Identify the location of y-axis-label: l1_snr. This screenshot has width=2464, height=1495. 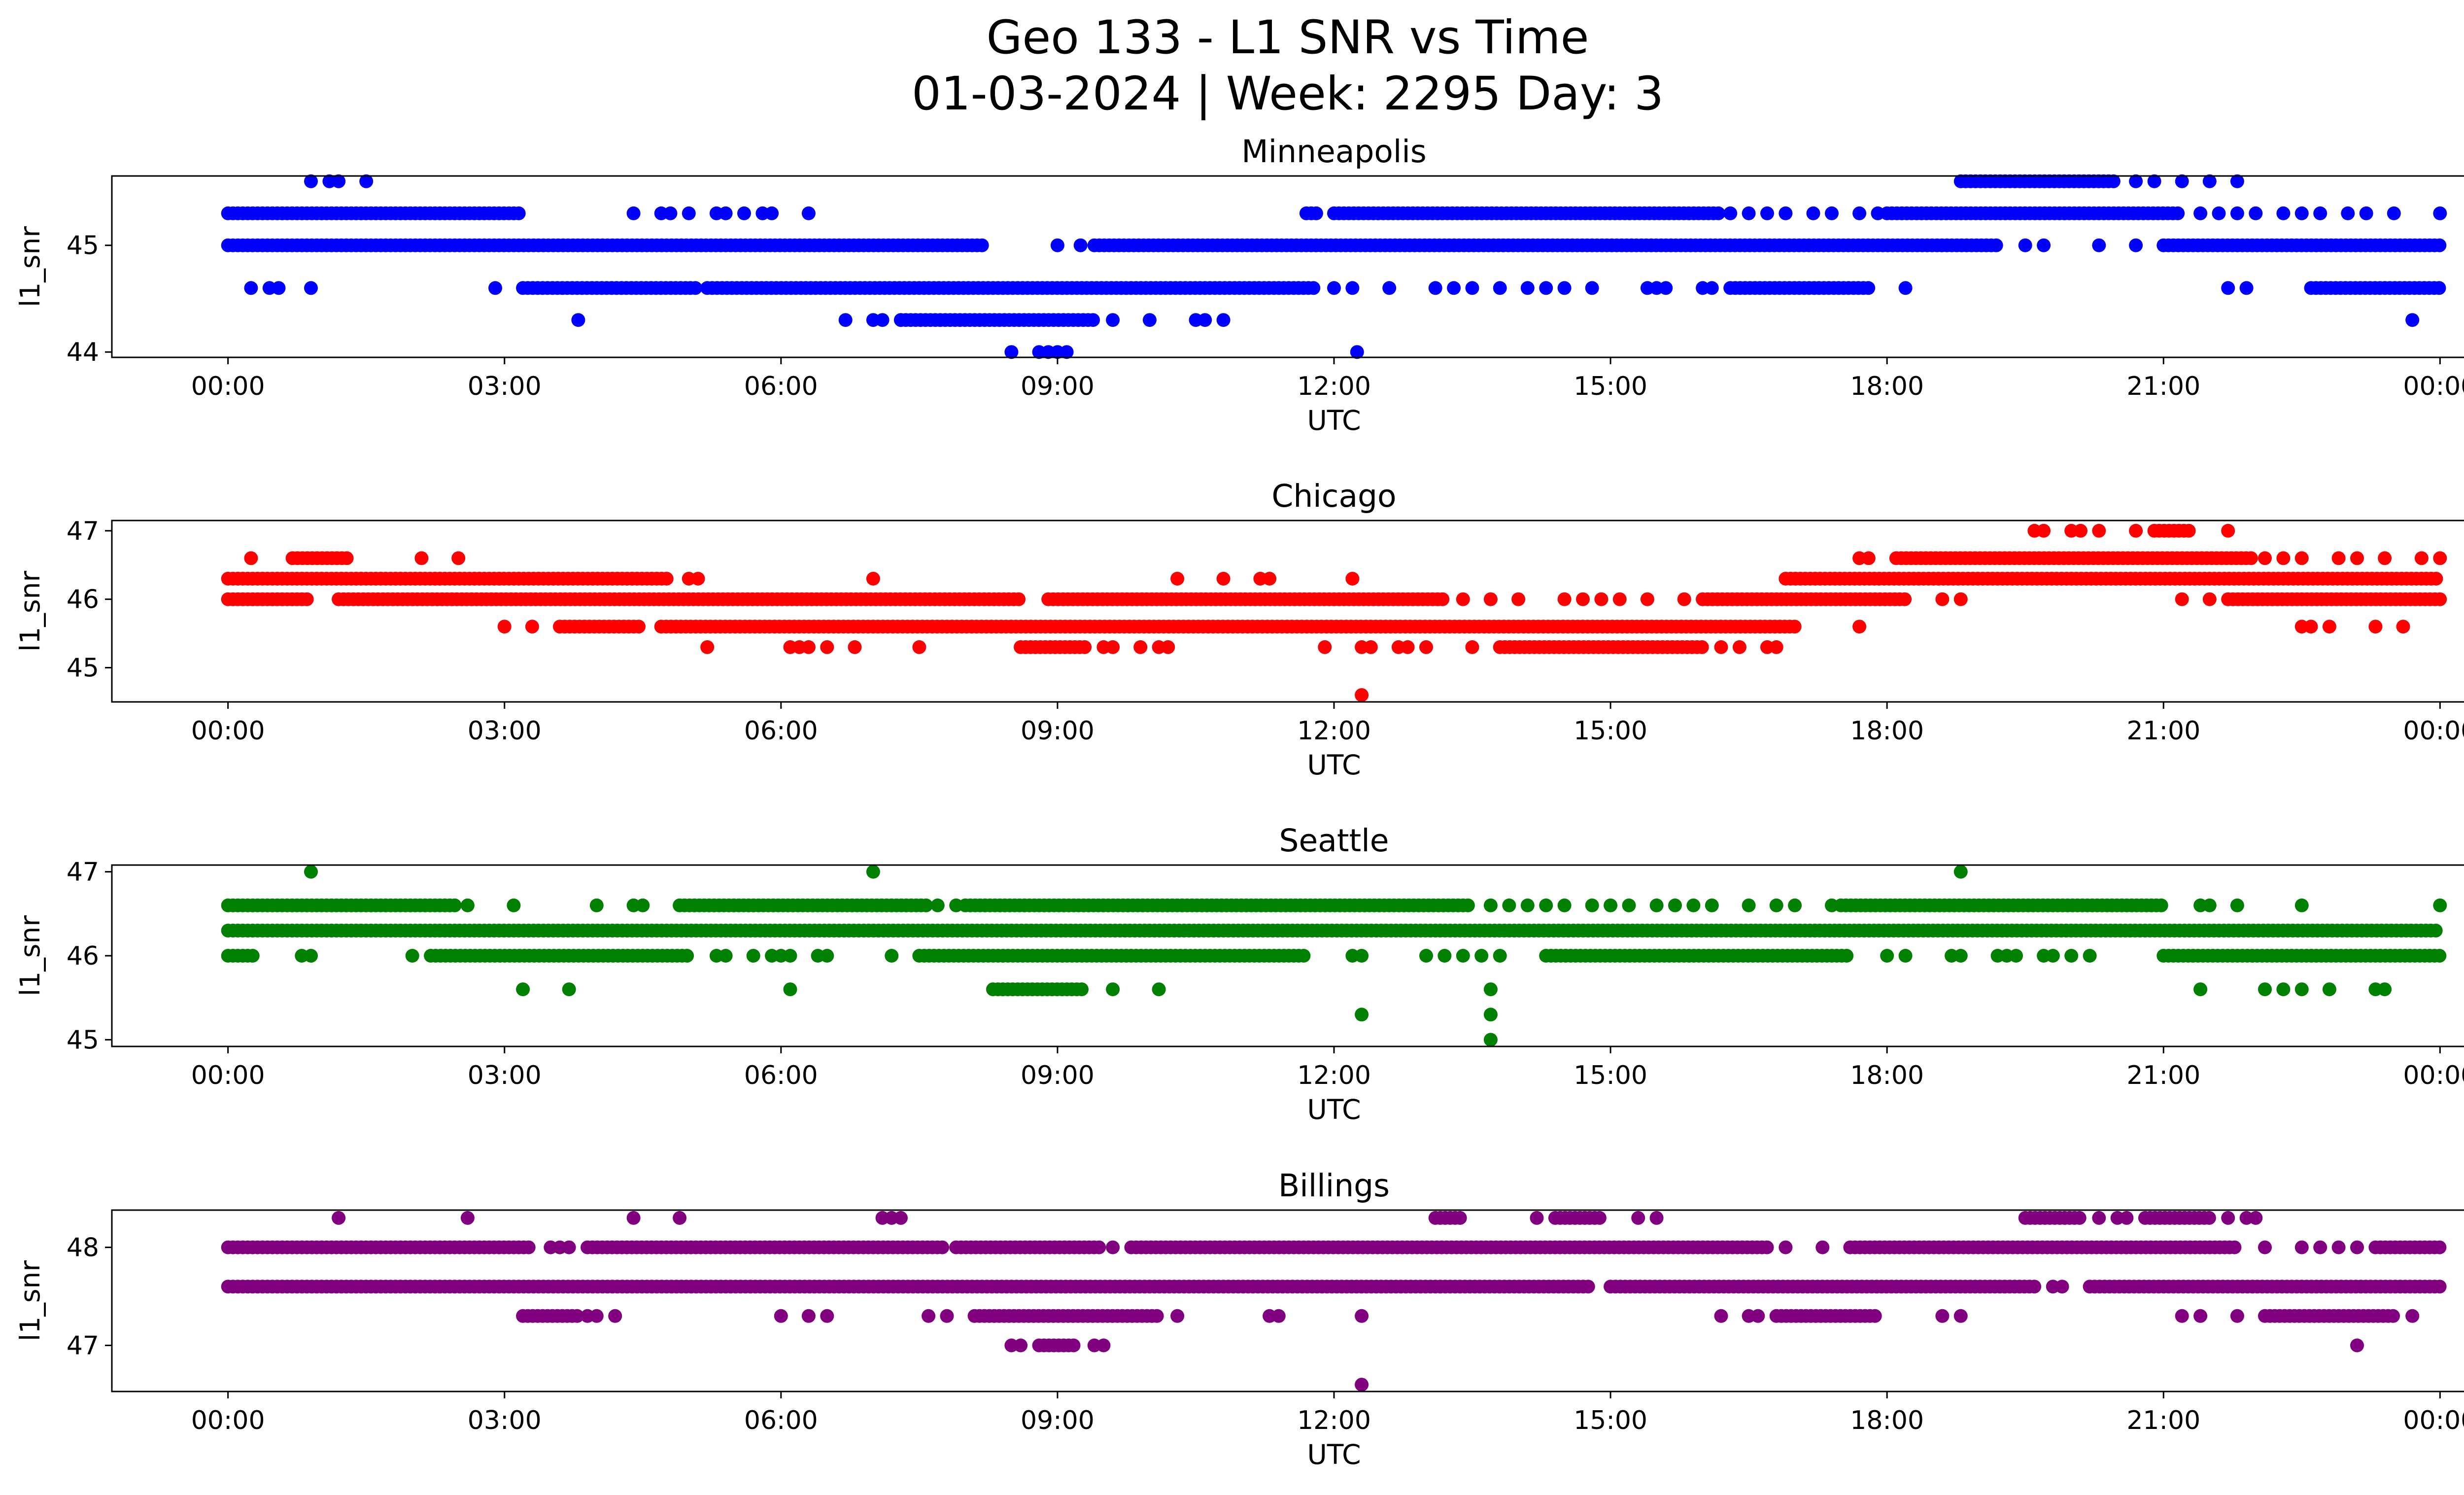
(30, 611).